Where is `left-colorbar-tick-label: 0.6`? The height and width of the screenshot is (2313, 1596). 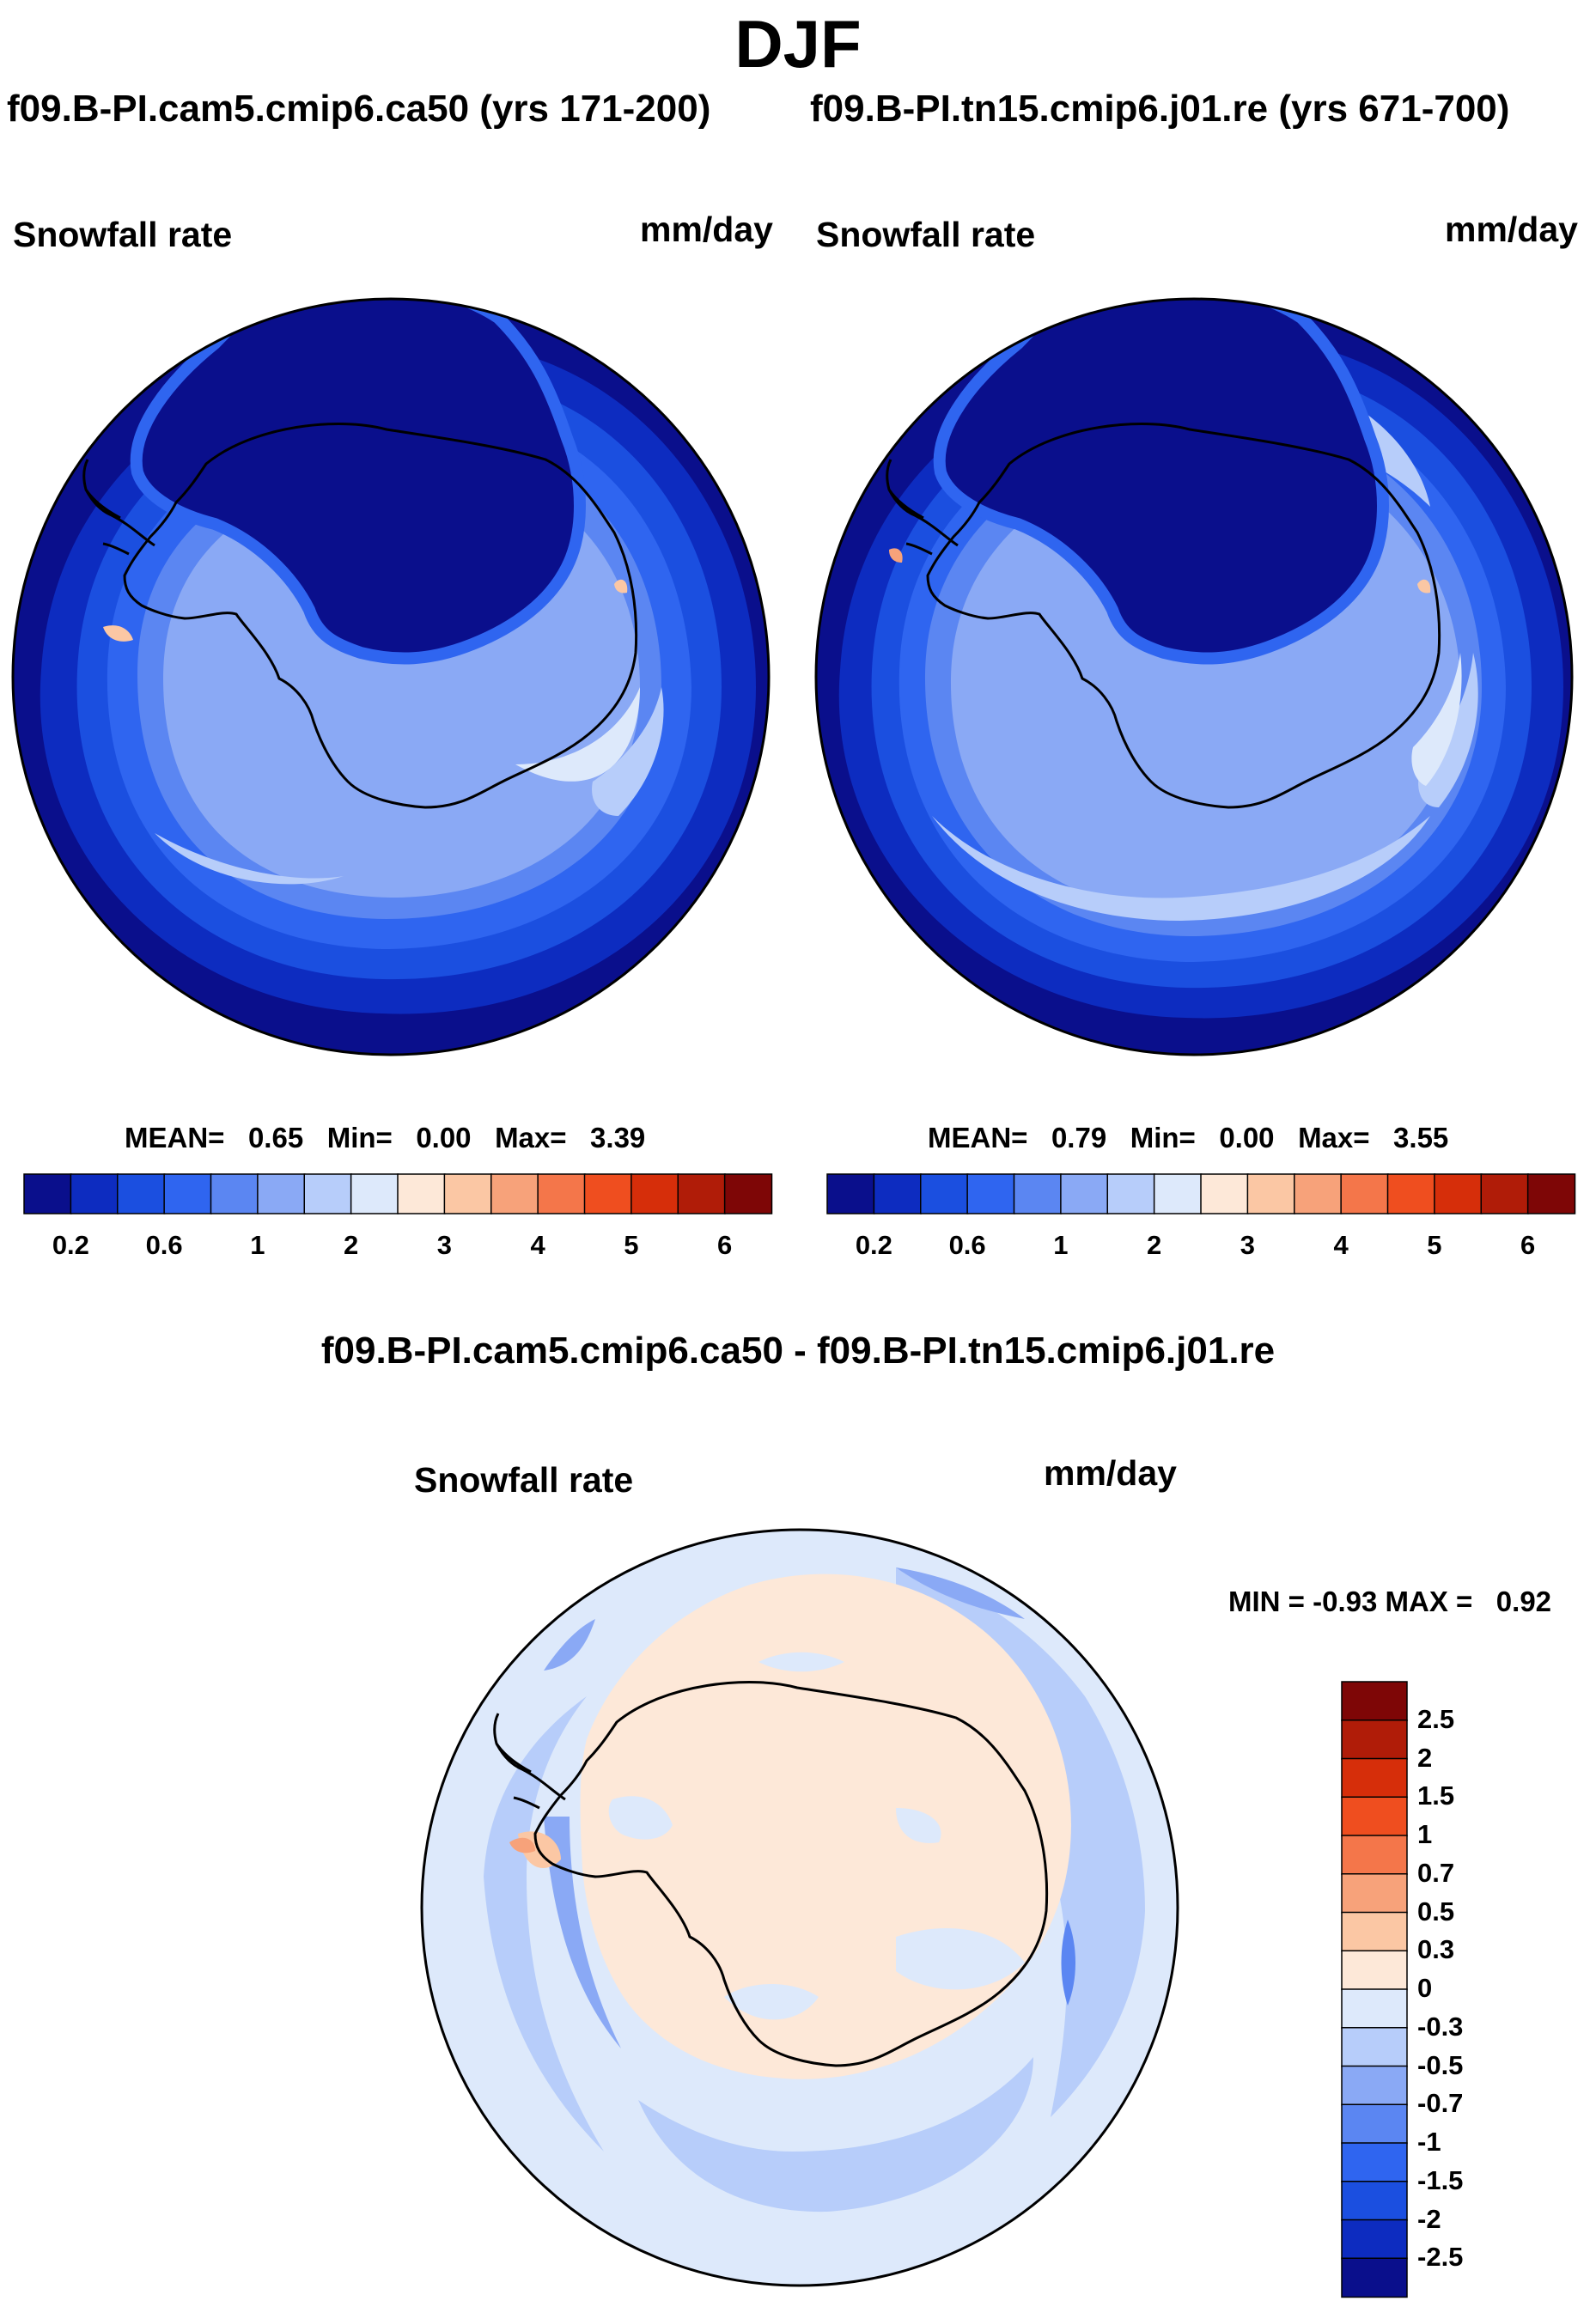 left-colorbar-tick-label: 0.6 is located at coordinates (164, 1245).